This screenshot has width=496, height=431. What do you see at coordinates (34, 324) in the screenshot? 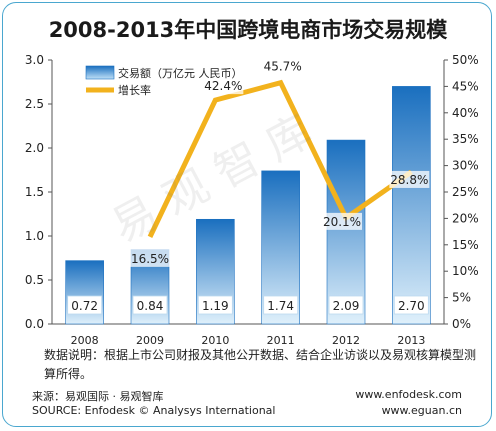
I see `y-left-tick-label: 0.0` at bounding box center [34, 324].